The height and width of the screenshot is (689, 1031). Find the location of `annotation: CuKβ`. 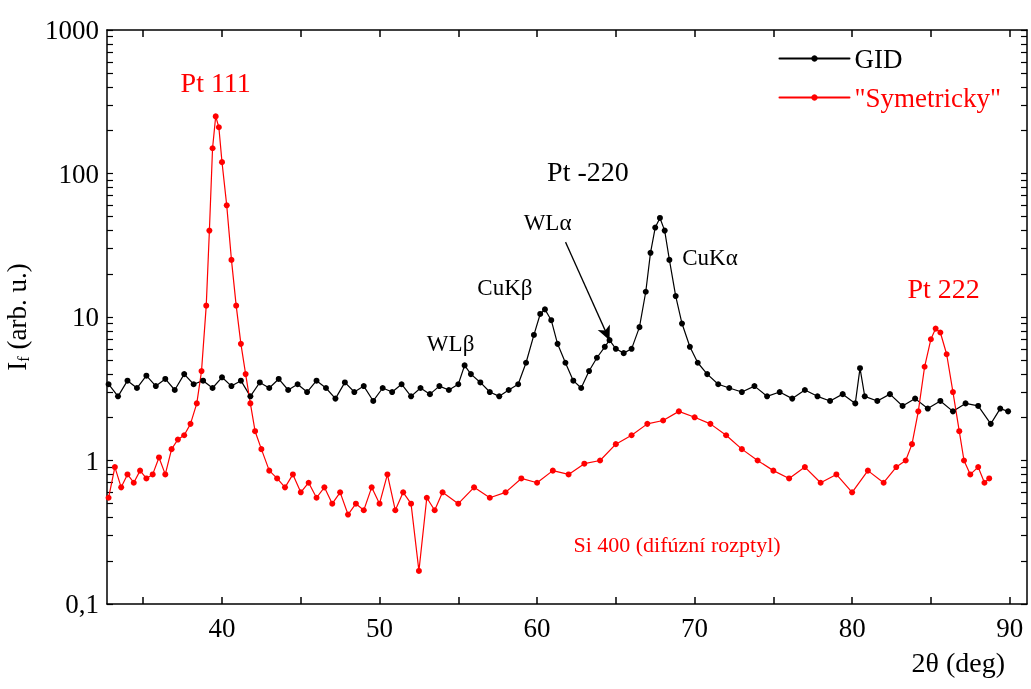

annotation: CuKβ is located at coordinates (505, 287).